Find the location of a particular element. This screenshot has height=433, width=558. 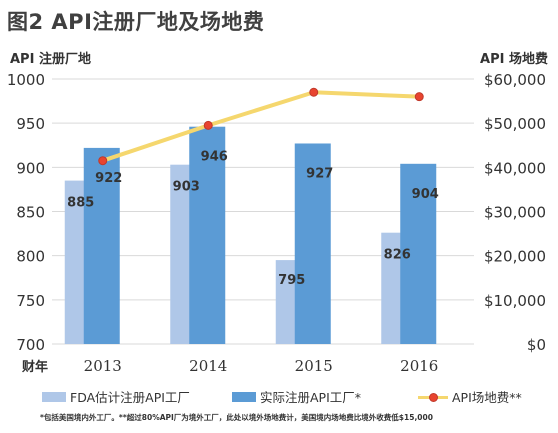

legend-swatch-estimated is located at coordinates (54, 396).